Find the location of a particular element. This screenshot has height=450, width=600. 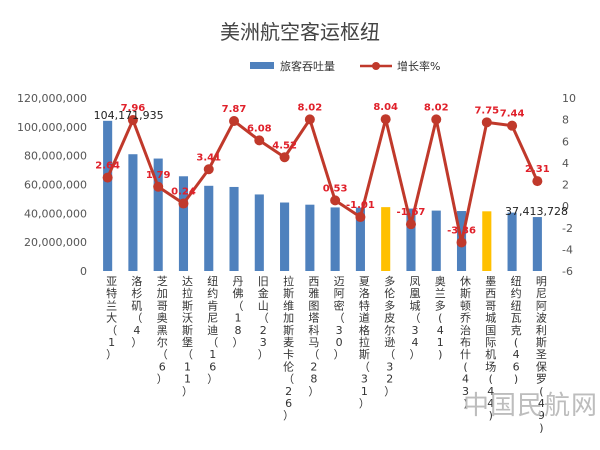

growth-data-label: 7.96 is located at coordinates (133, 108).